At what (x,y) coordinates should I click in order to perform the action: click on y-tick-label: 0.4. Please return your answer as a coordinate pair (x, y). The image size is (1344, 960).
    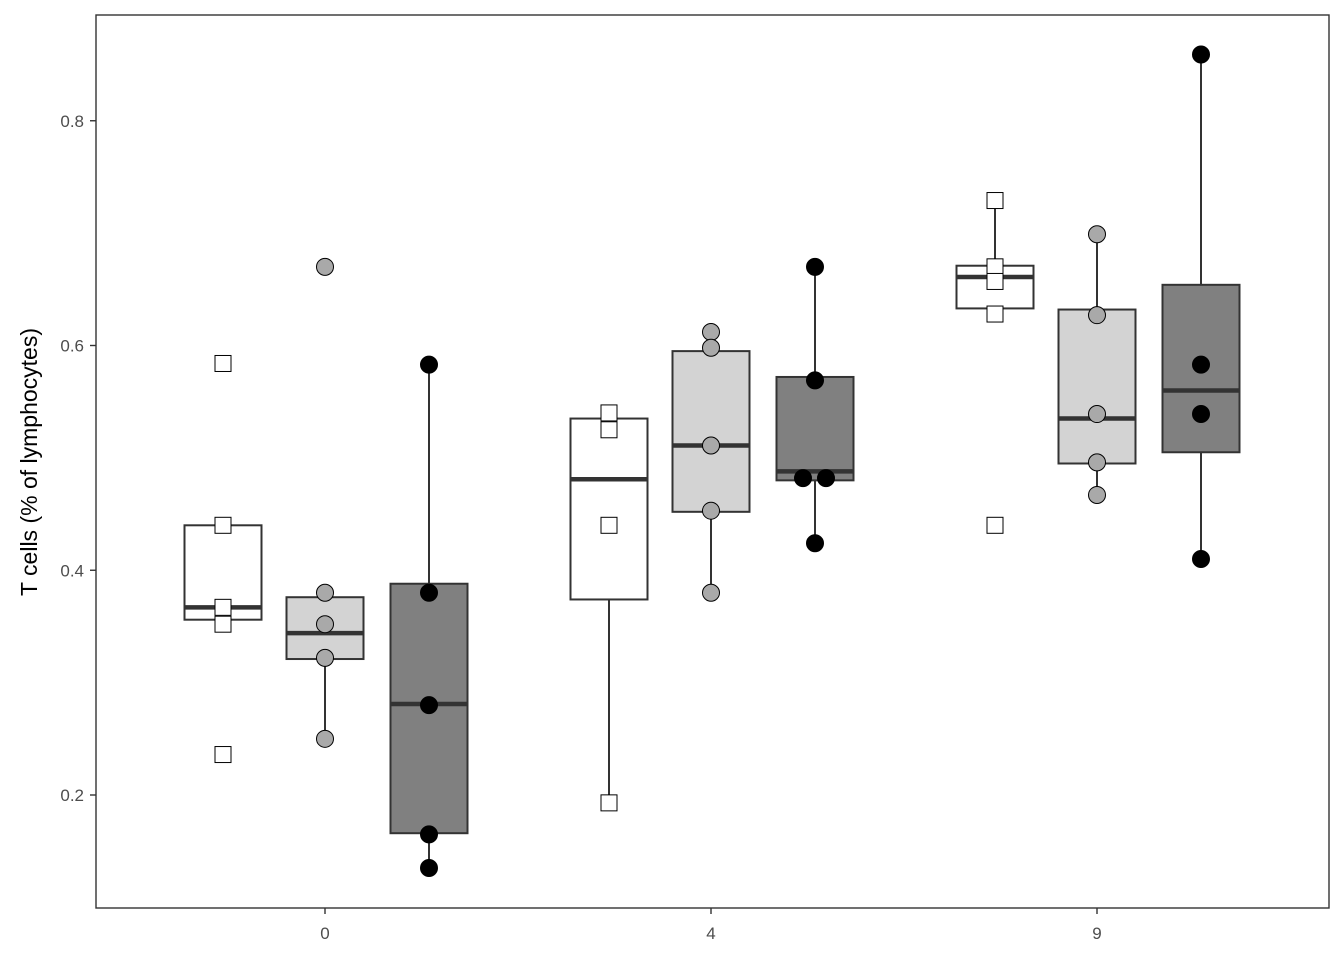
    Looking at the image, I should click on (72, 570).